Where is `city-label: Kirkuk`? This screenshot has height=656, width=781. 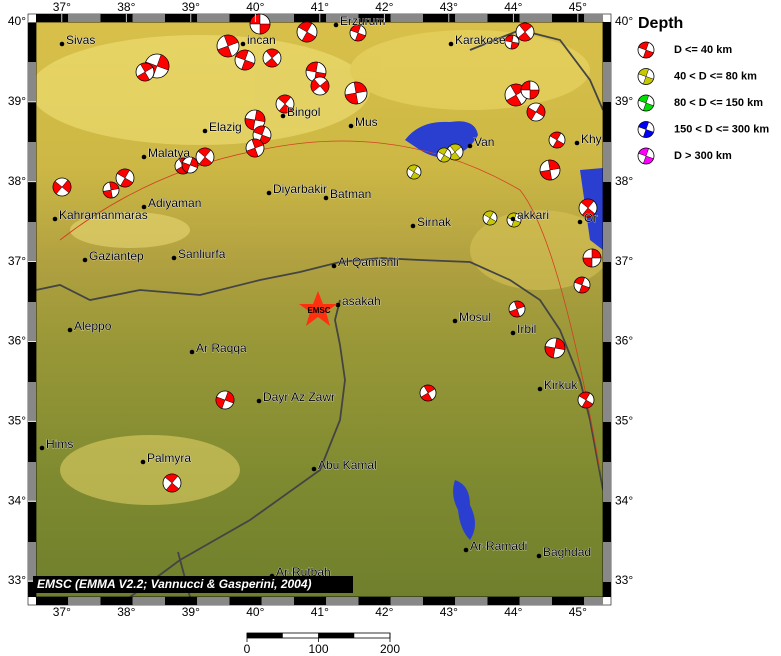
city-label: Kirkuk is located at coordinates (561, 385).